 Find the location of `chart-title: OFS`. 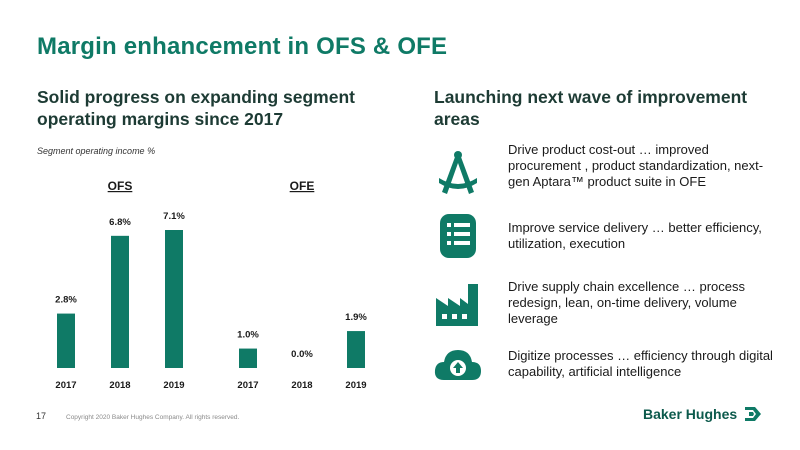

chart-title: OFS is located at coordinates (120, 186).